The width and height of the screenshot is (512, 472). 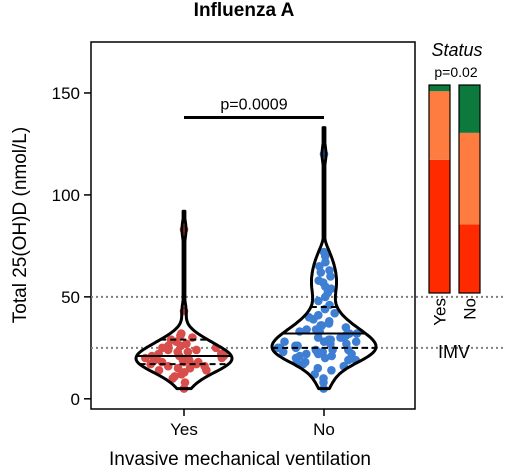 I want to click on comparison-p-value: p=0.0009, so click(x=253, y=104).